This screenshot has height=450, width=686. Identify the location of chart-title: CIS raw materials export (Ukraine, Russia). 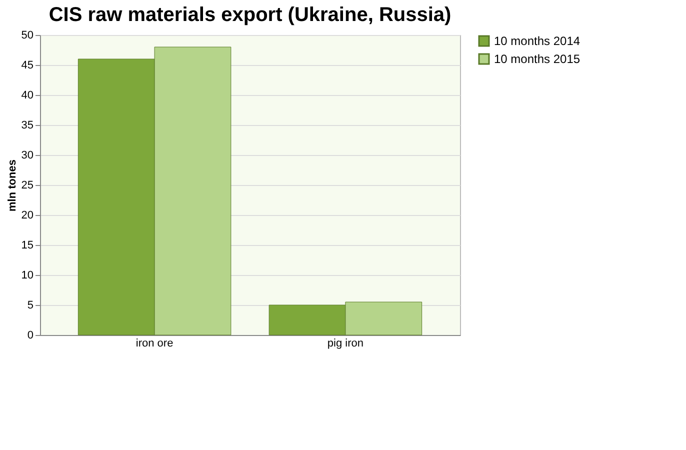
(250, 15).